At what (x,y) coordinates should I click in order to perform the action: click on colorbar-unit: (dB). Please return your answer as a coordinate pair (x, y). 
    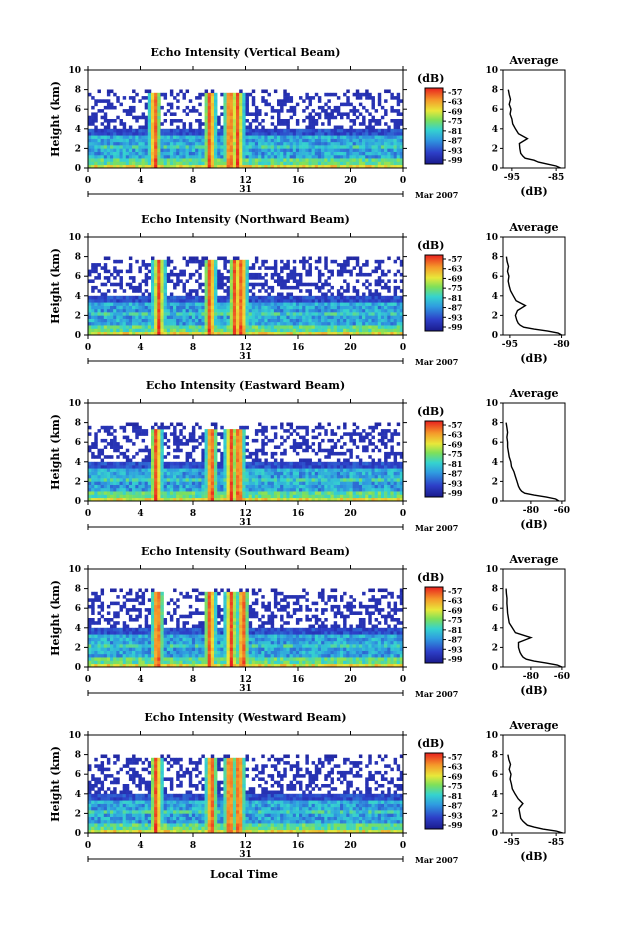
    Looking at the image, I should click on (430, 78).